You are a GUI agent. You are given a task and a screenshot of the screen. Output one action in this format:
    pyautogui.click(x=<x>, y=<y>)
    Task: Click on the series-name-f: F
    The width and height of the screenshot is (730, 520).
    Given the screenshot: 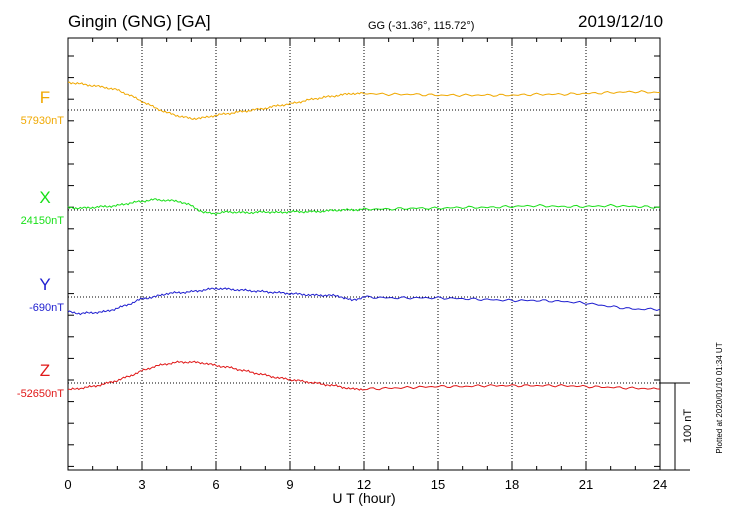 What is the action you would take?
    pyautogui.click(x=45, y=97)
    